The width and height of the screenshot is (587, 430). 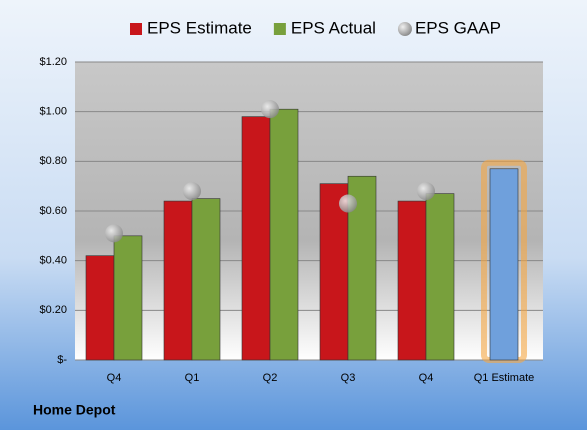 I want to click on x-tick-label: Q1, so click(x=192, y=378).